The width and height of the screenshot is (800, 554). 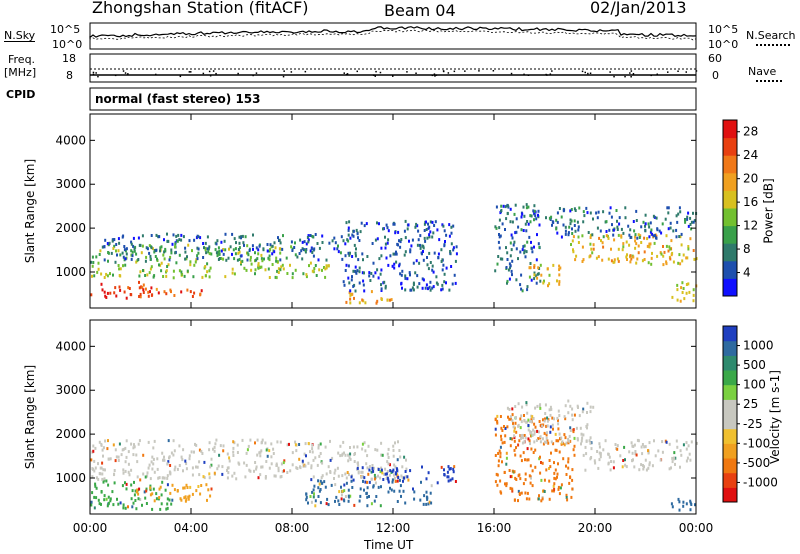 I want to click on freq-left-tick-top: 18, so click(x=69, y=58).